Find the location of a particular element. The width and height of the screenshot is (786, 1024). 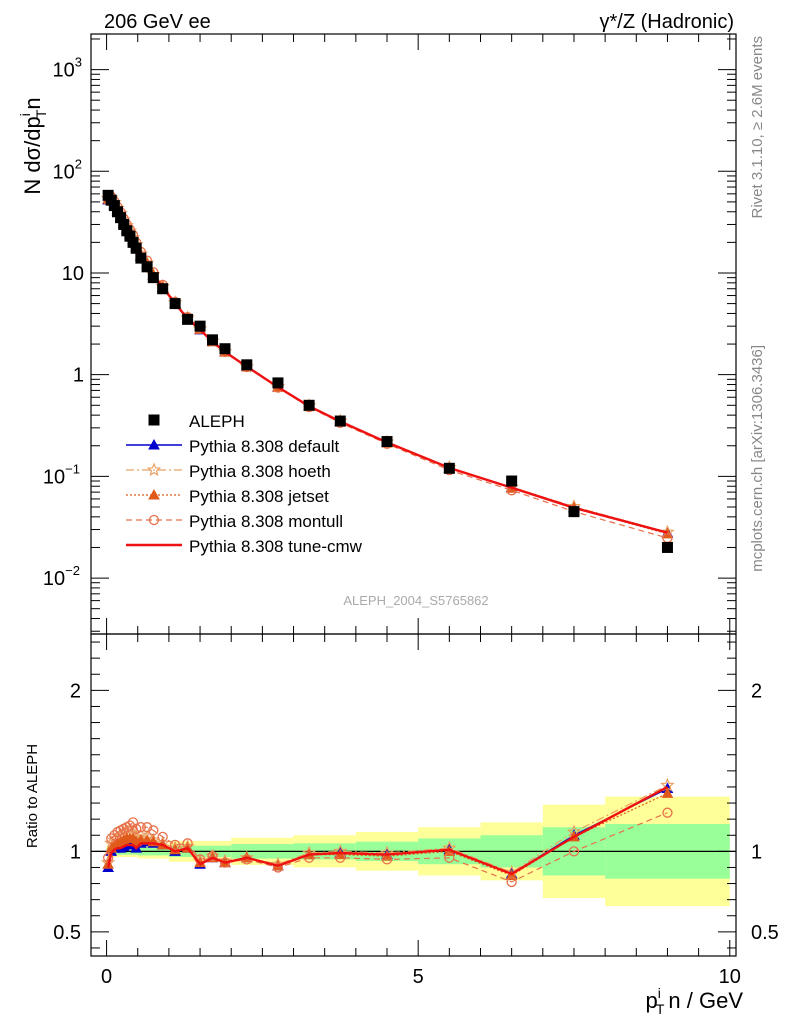

svg-text: N dσ/dpiTn is located at coordinates (33, 145).